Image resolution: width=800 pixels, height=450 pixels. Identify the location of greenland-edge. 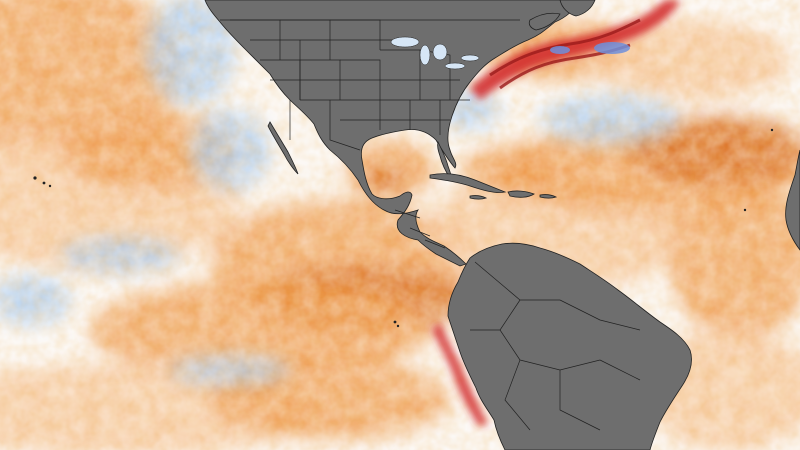
(577, 8).